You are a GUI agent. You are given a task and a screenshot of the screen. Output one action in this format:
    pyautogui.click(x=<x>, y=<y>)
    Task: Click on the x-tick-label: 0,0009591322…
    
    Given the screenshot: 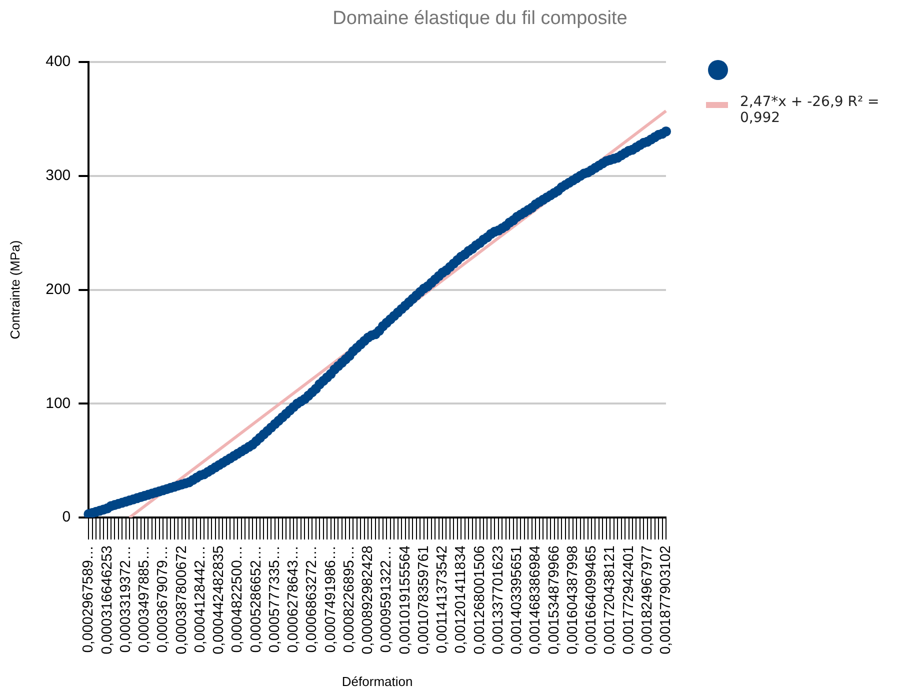 What is the action you would take?
    pyautogui.click(x=386, y=599)
    